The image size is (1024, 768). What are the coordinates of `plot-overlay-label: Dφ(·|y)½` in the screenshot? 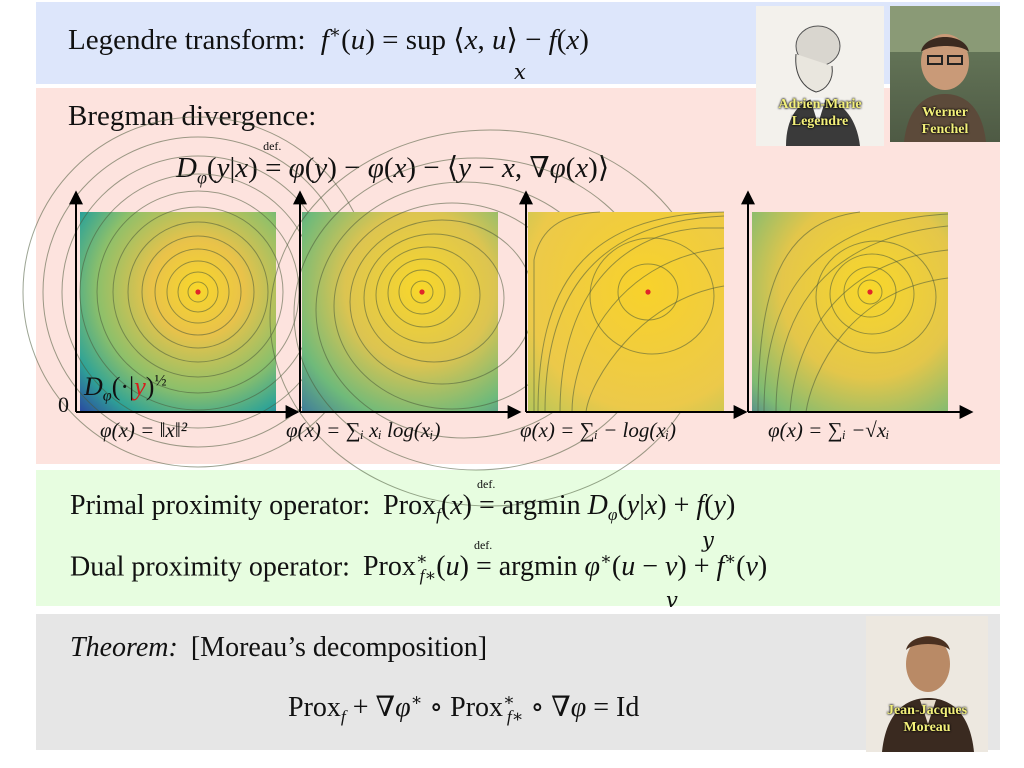 It's located at (125, 388).